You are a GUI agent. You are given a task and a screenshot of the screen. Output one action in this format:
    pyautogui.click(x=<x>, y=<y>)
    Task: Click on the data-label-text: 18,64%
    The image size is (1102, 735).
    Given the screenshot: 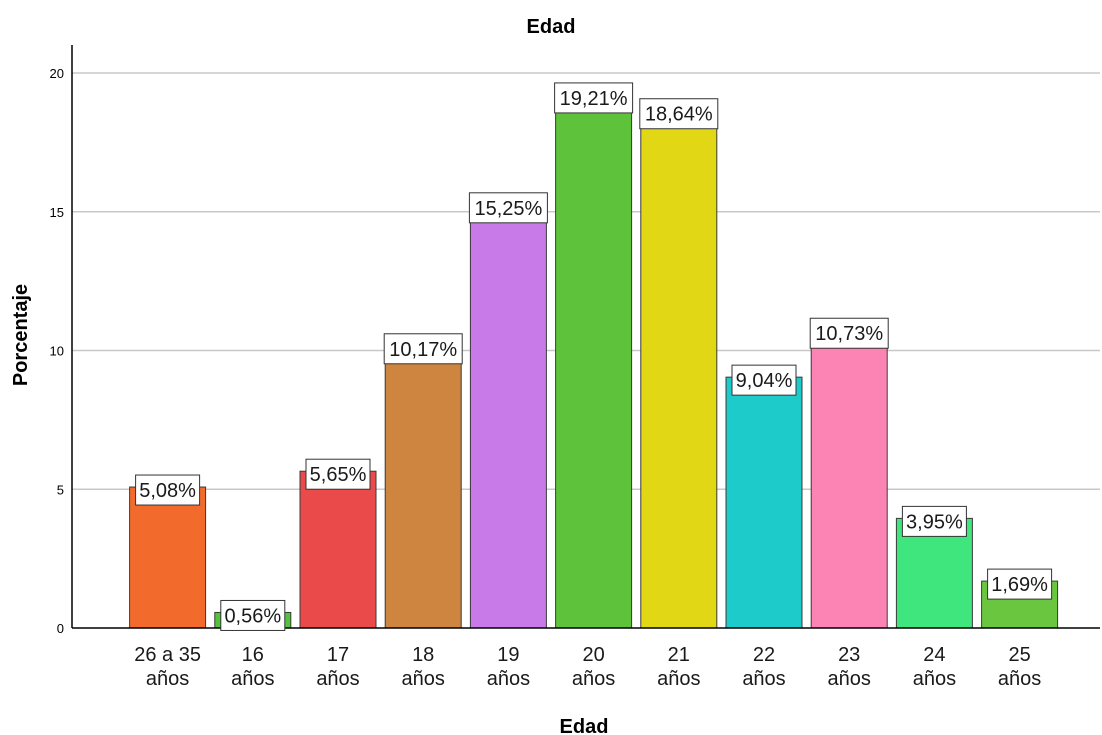 What is the action you would take?
    pyautogui.click(x=679, y=115)
    